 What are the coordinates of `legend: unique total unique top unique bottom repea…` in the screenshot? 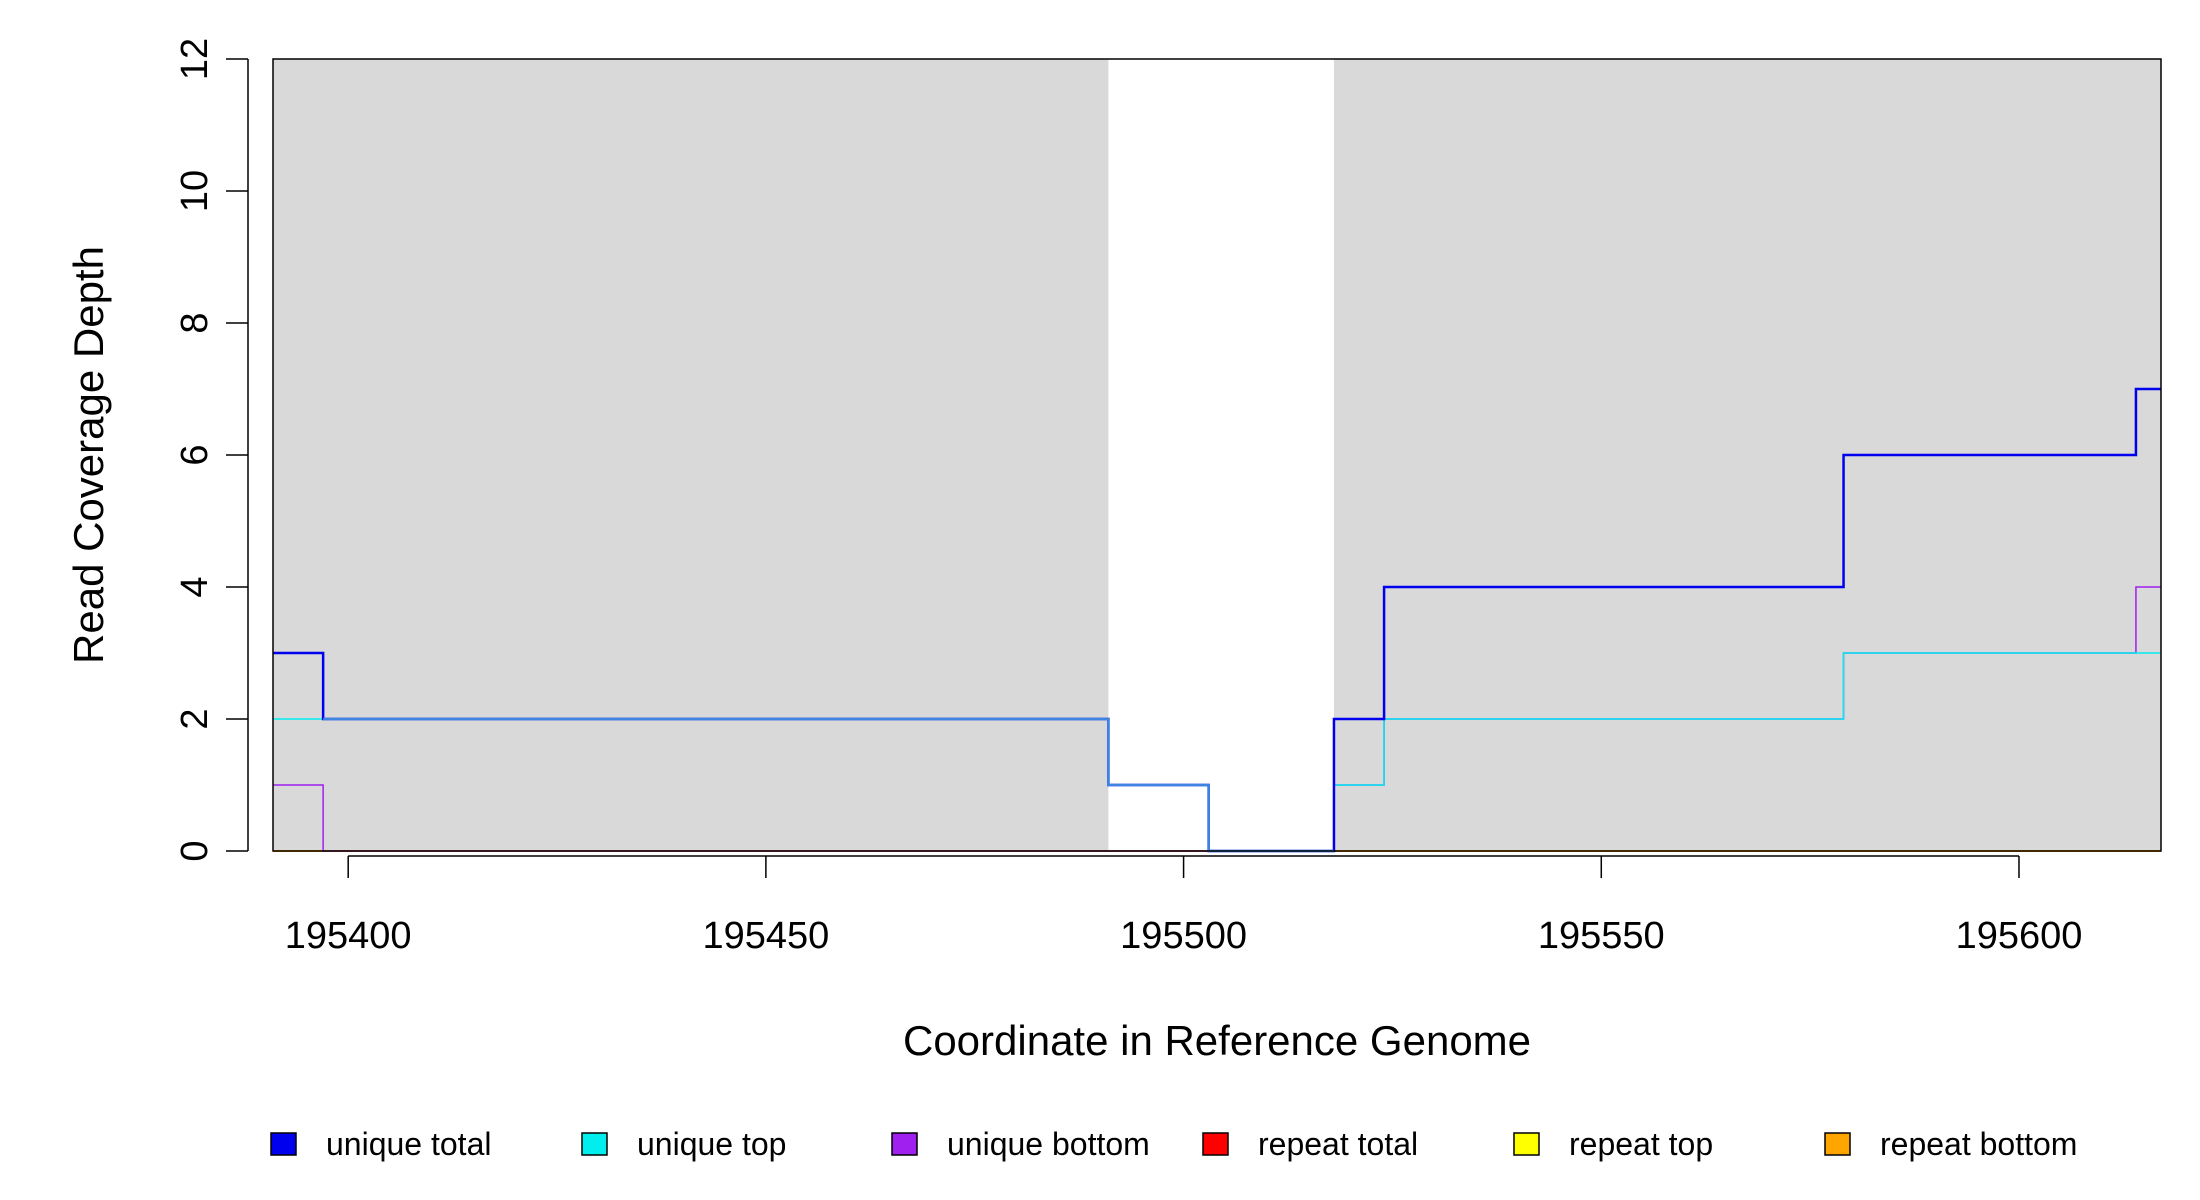 It's located at (1173, 1144).